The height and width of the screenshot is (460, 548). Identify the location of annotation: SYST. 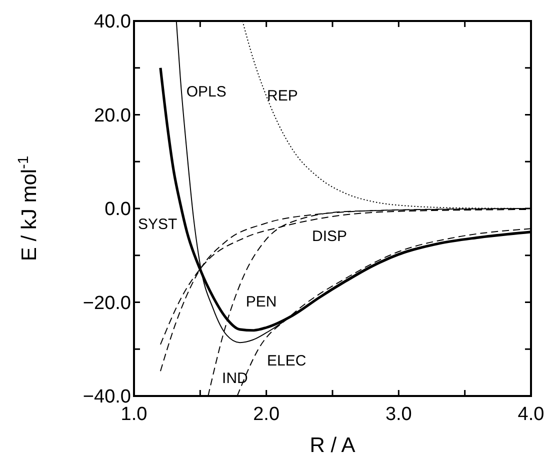
(158, 224).